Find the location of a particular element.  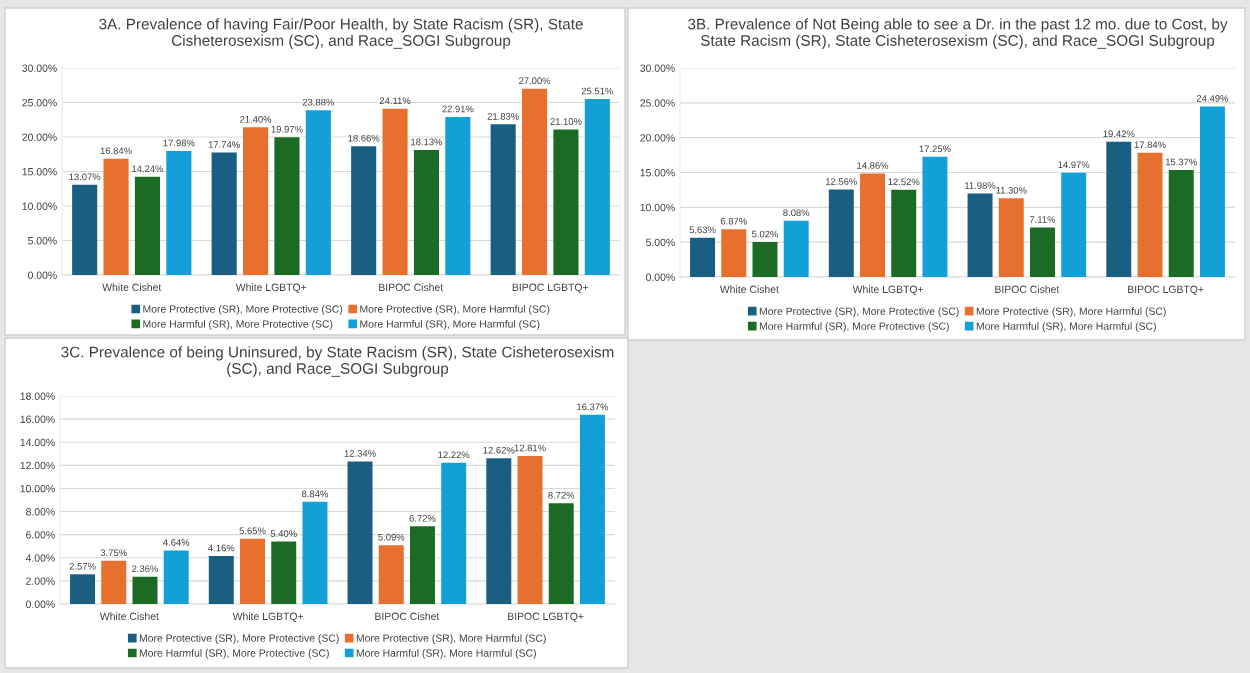

data-label: 21.83% is located at coordinates (503, 116).